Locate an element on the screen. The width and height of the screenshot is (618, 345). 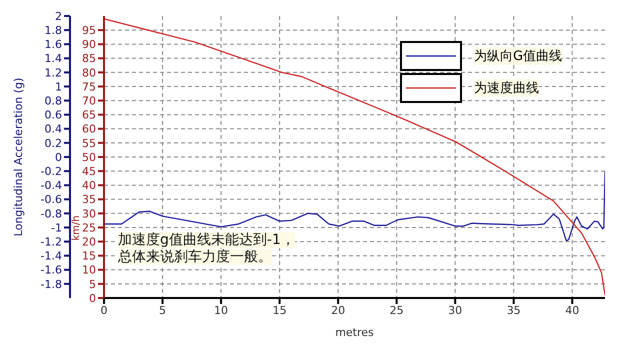
y-tick-label: 0.2 is located at coordinates (53, 143).